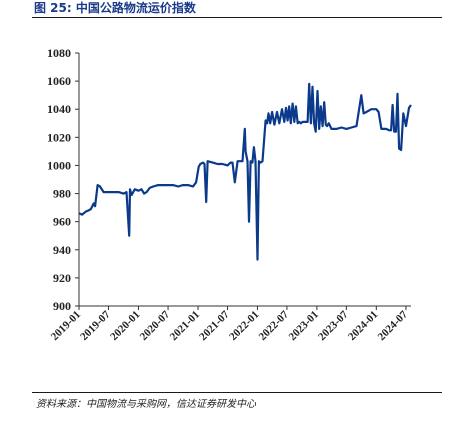 This screenshot has height=422, width=449. Describe the element at coordinates (237, 17) in the screenshot. I see `title-divider` at that location.